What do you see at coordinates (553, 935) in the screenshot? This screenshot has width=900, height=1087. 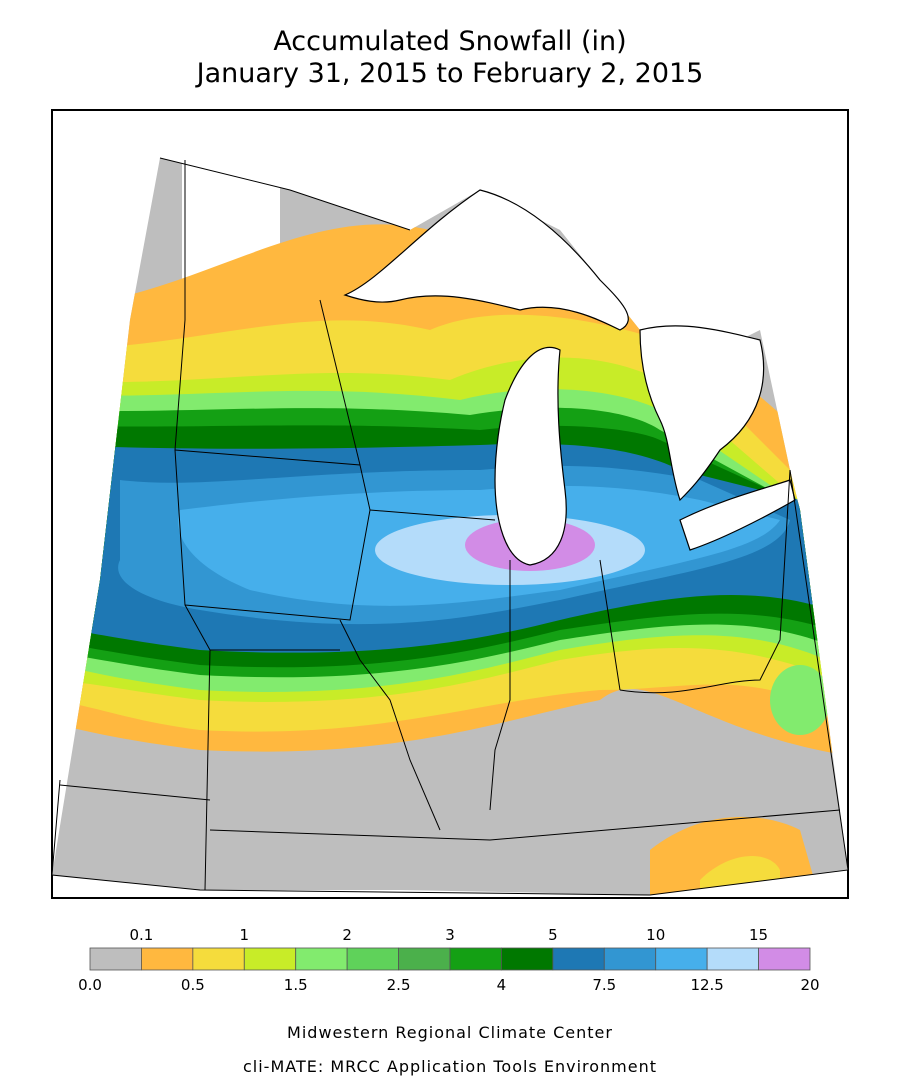 I see `legend-upper-label: 5` at bounding box center [553, 935].